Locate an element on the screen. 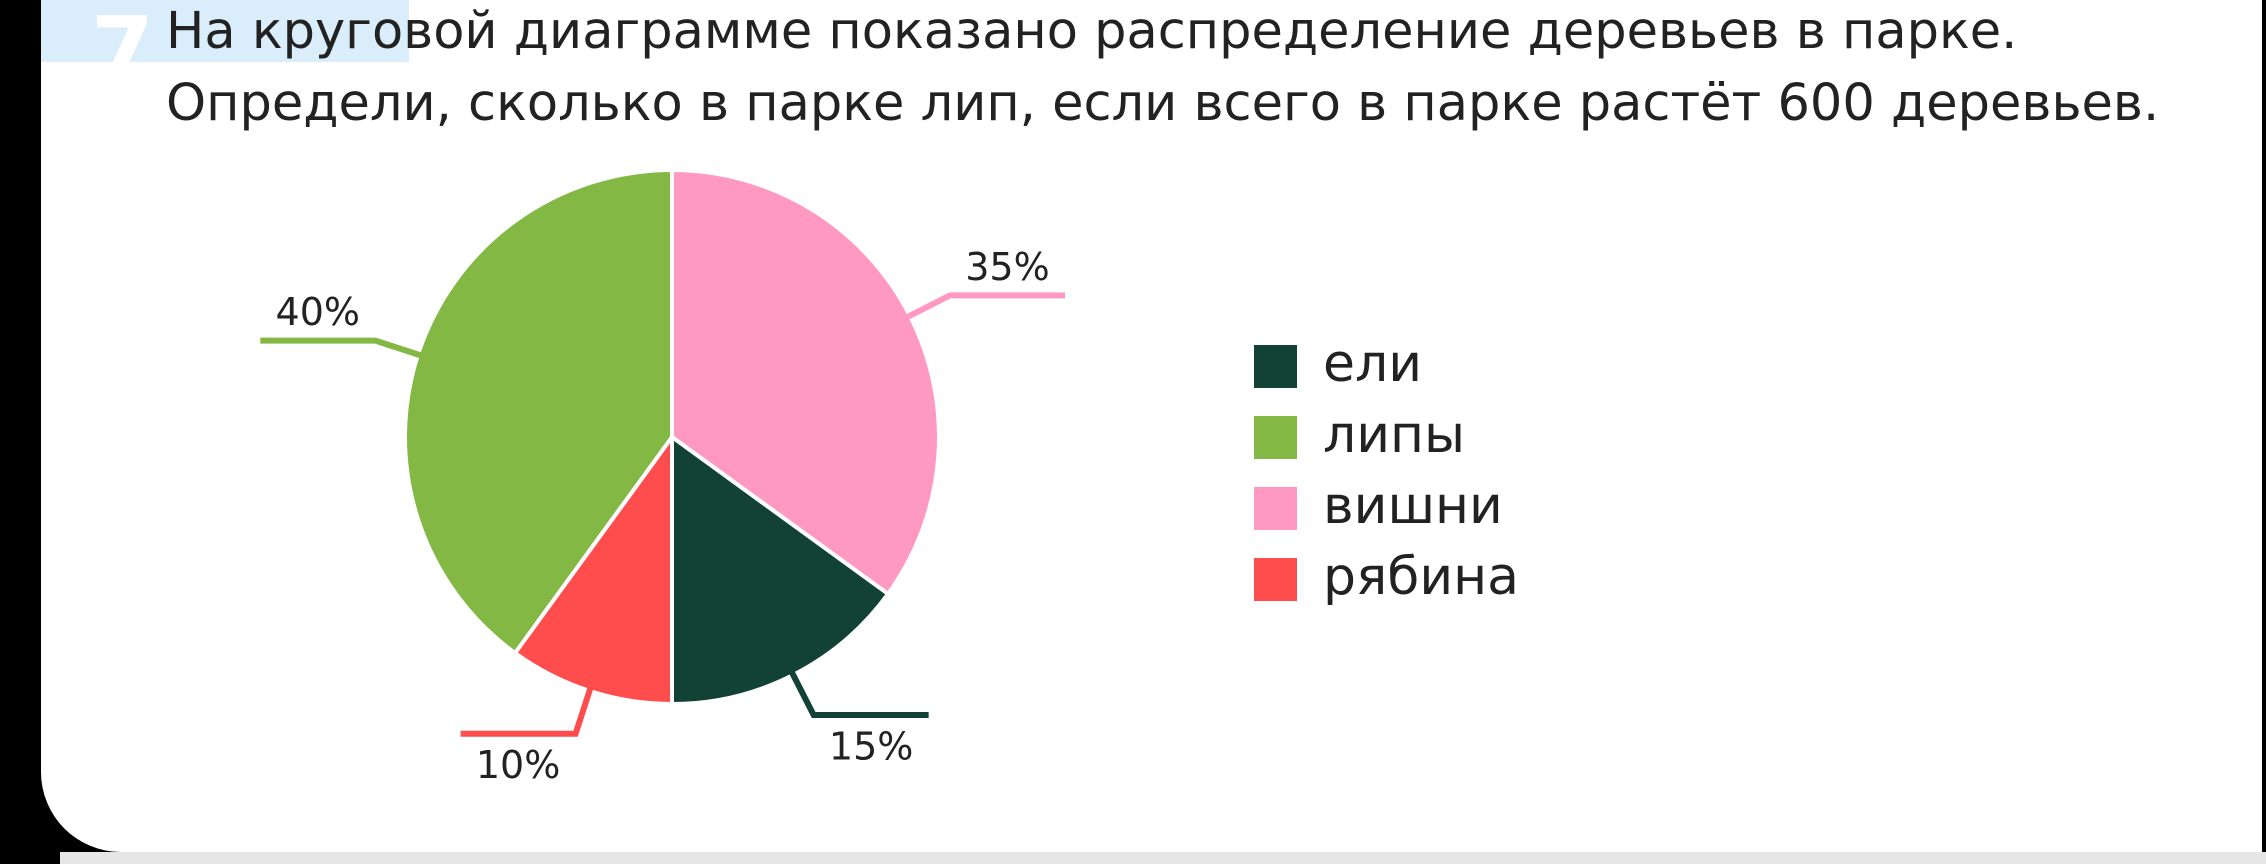 The width and height of the screenshot is (2266, 864). slice-label: 10% is located at coordinates (518, 765).